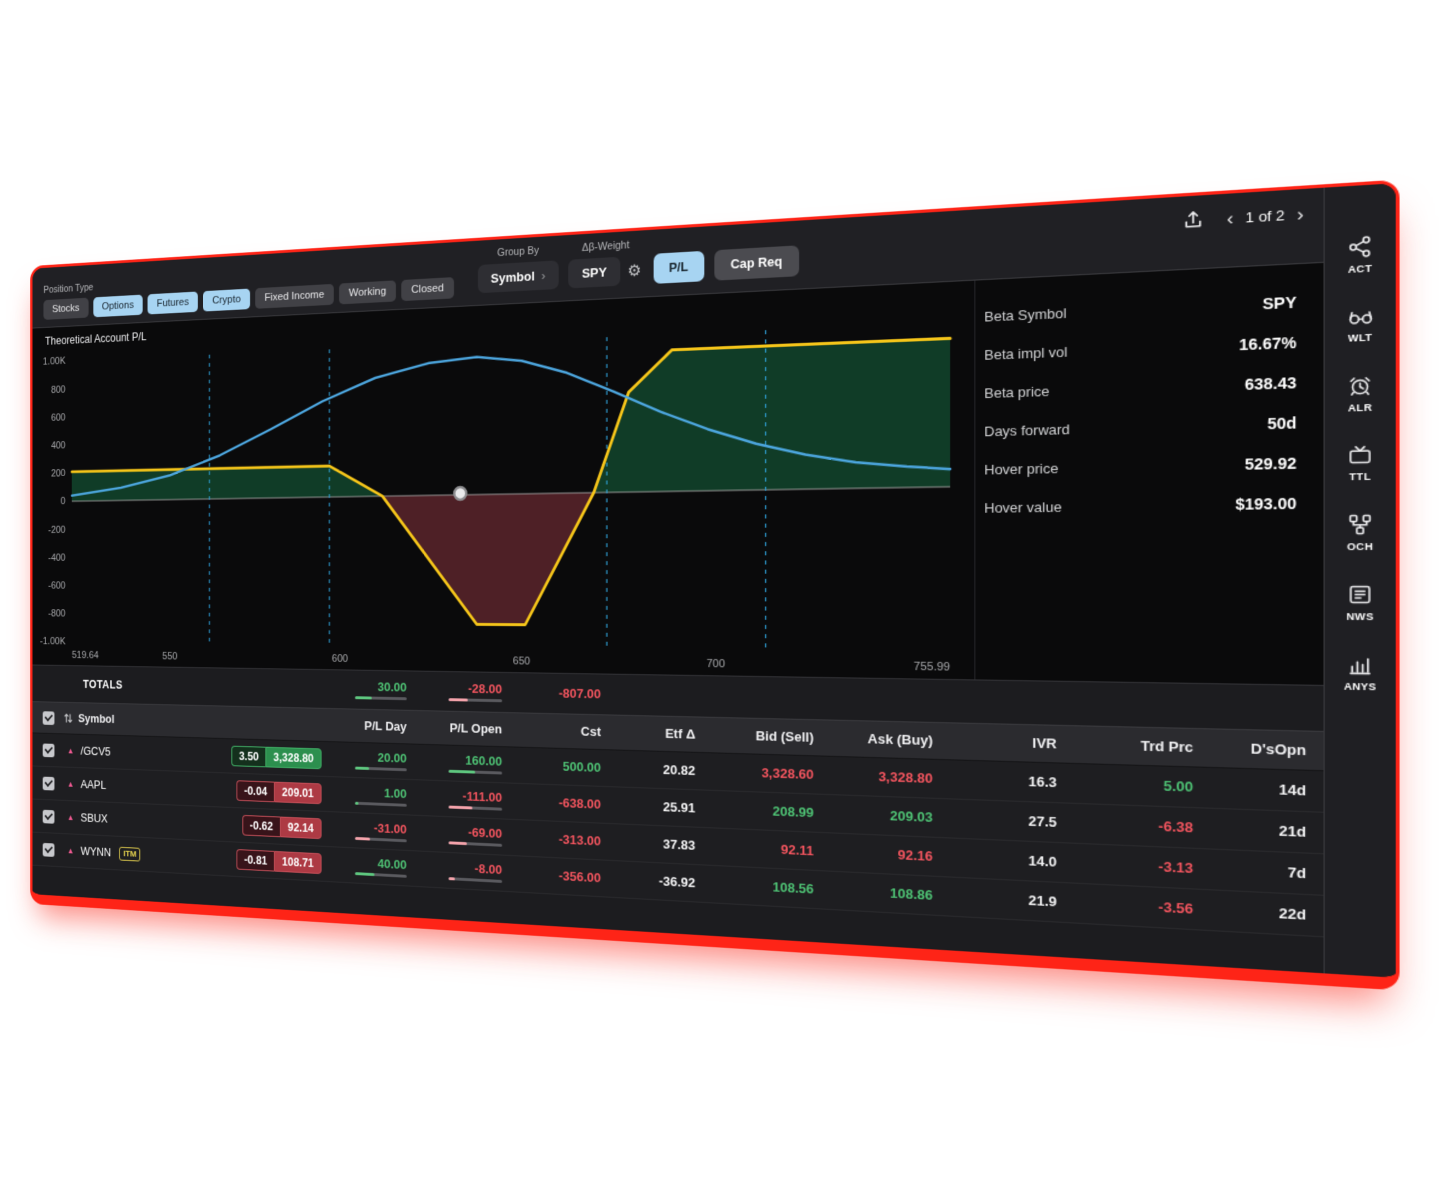  What do you see at coordinates (48, 816) in the screenshot?
I see `row-checkbox-sbux` at bounding box center [48, 816].